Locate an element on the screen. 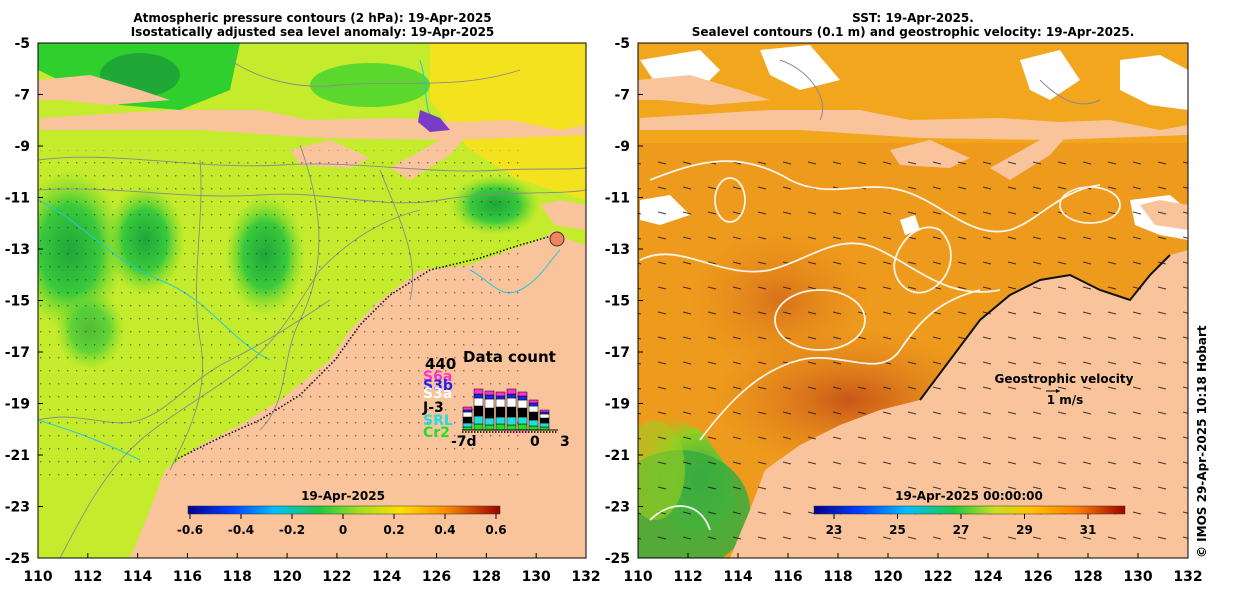 Image resolution: width=1250 pixels, height=590 pixels. left-land-tanimbar is located at coordinates (563, 215).